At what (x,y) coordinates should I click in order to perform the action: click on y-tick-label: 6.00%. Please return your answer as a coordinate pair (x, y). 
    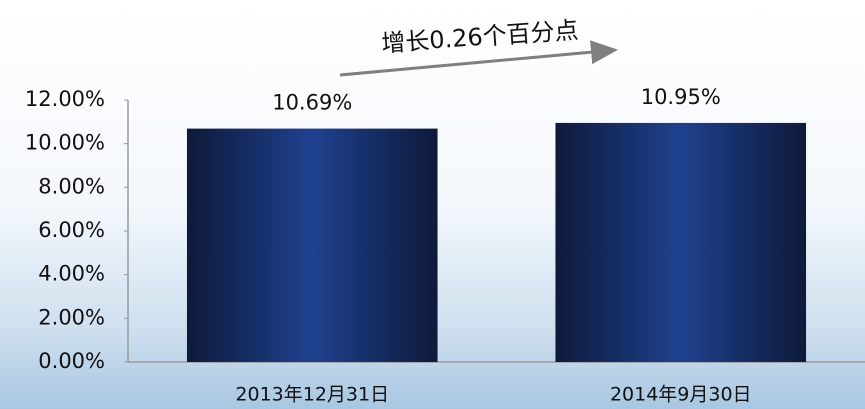
    Looking at the image, I should click on (71, 230).